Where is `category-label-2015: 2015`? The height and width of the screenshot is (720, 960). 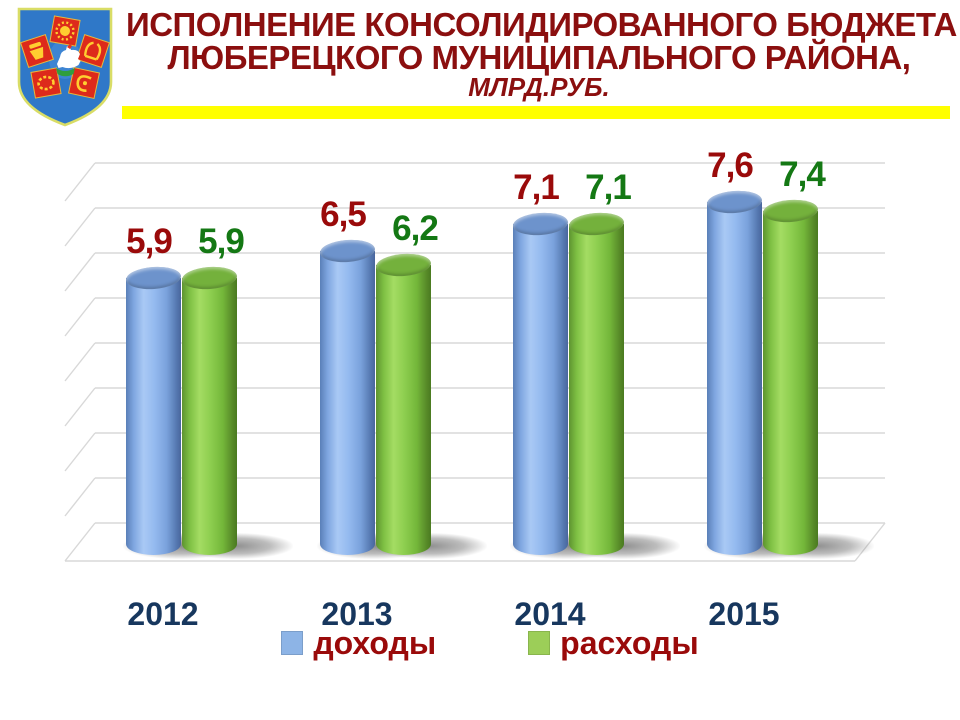 category-label-2015: 2015 is located at coordinates (744, 614).